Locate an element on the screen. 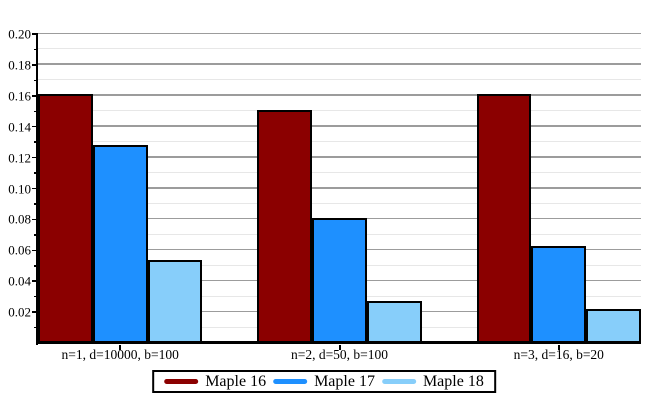 Image resolution: width=648 pixels, height=400 pixels. y-axis-tick-label: 0.02 is located at coordinates (19, 312).